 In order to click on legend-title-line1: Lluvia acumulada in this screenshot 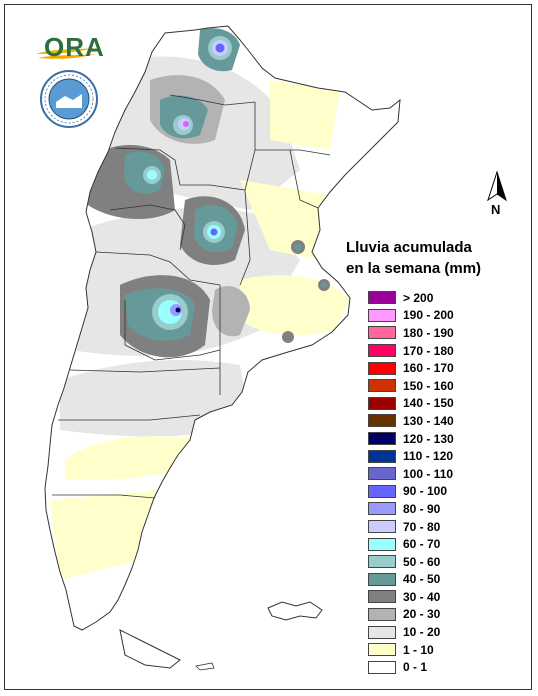, I will do `click(409, 247)`.